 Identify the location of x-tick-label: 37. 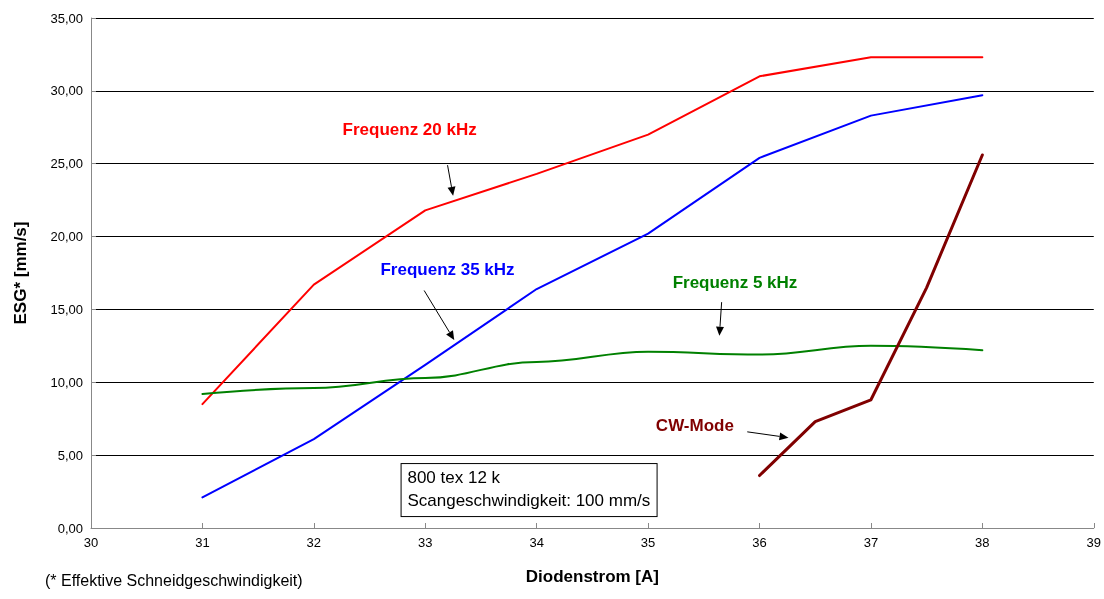
(871, 542).